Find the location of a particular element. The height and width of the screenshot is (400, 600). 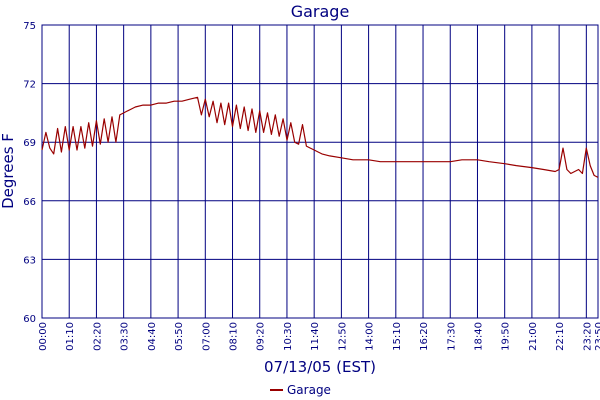

x-tick-label: 04:40 is located at coordinates (152, 336).